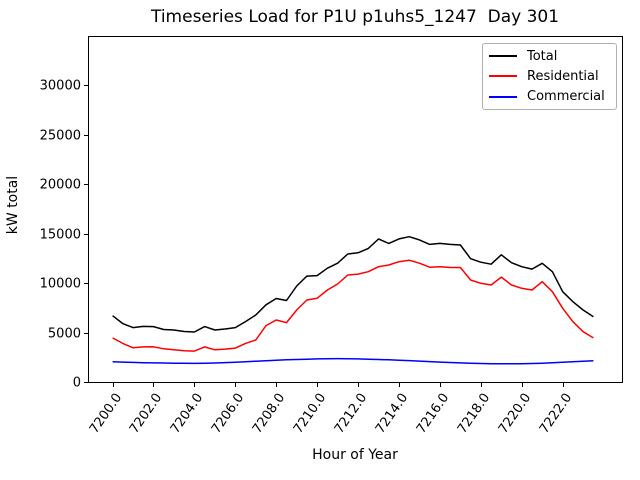 This screenshot has height=480, width=640. I want to click on legend: Total Residential Commercial, so click(549, 76).